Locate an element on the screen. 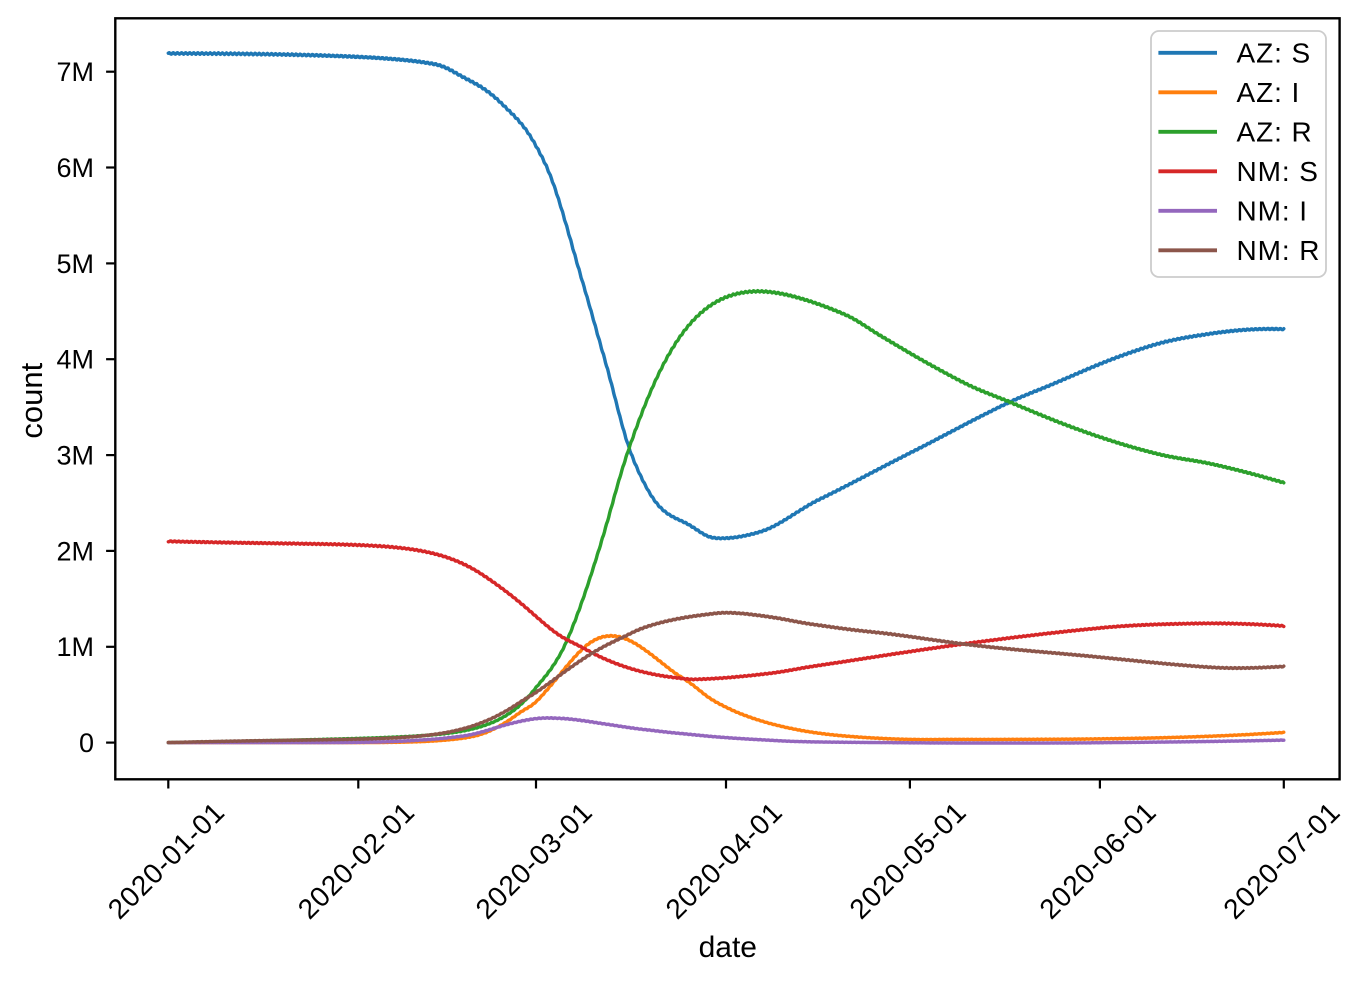  svg-text: 6M is located at coordinates (75, 168).